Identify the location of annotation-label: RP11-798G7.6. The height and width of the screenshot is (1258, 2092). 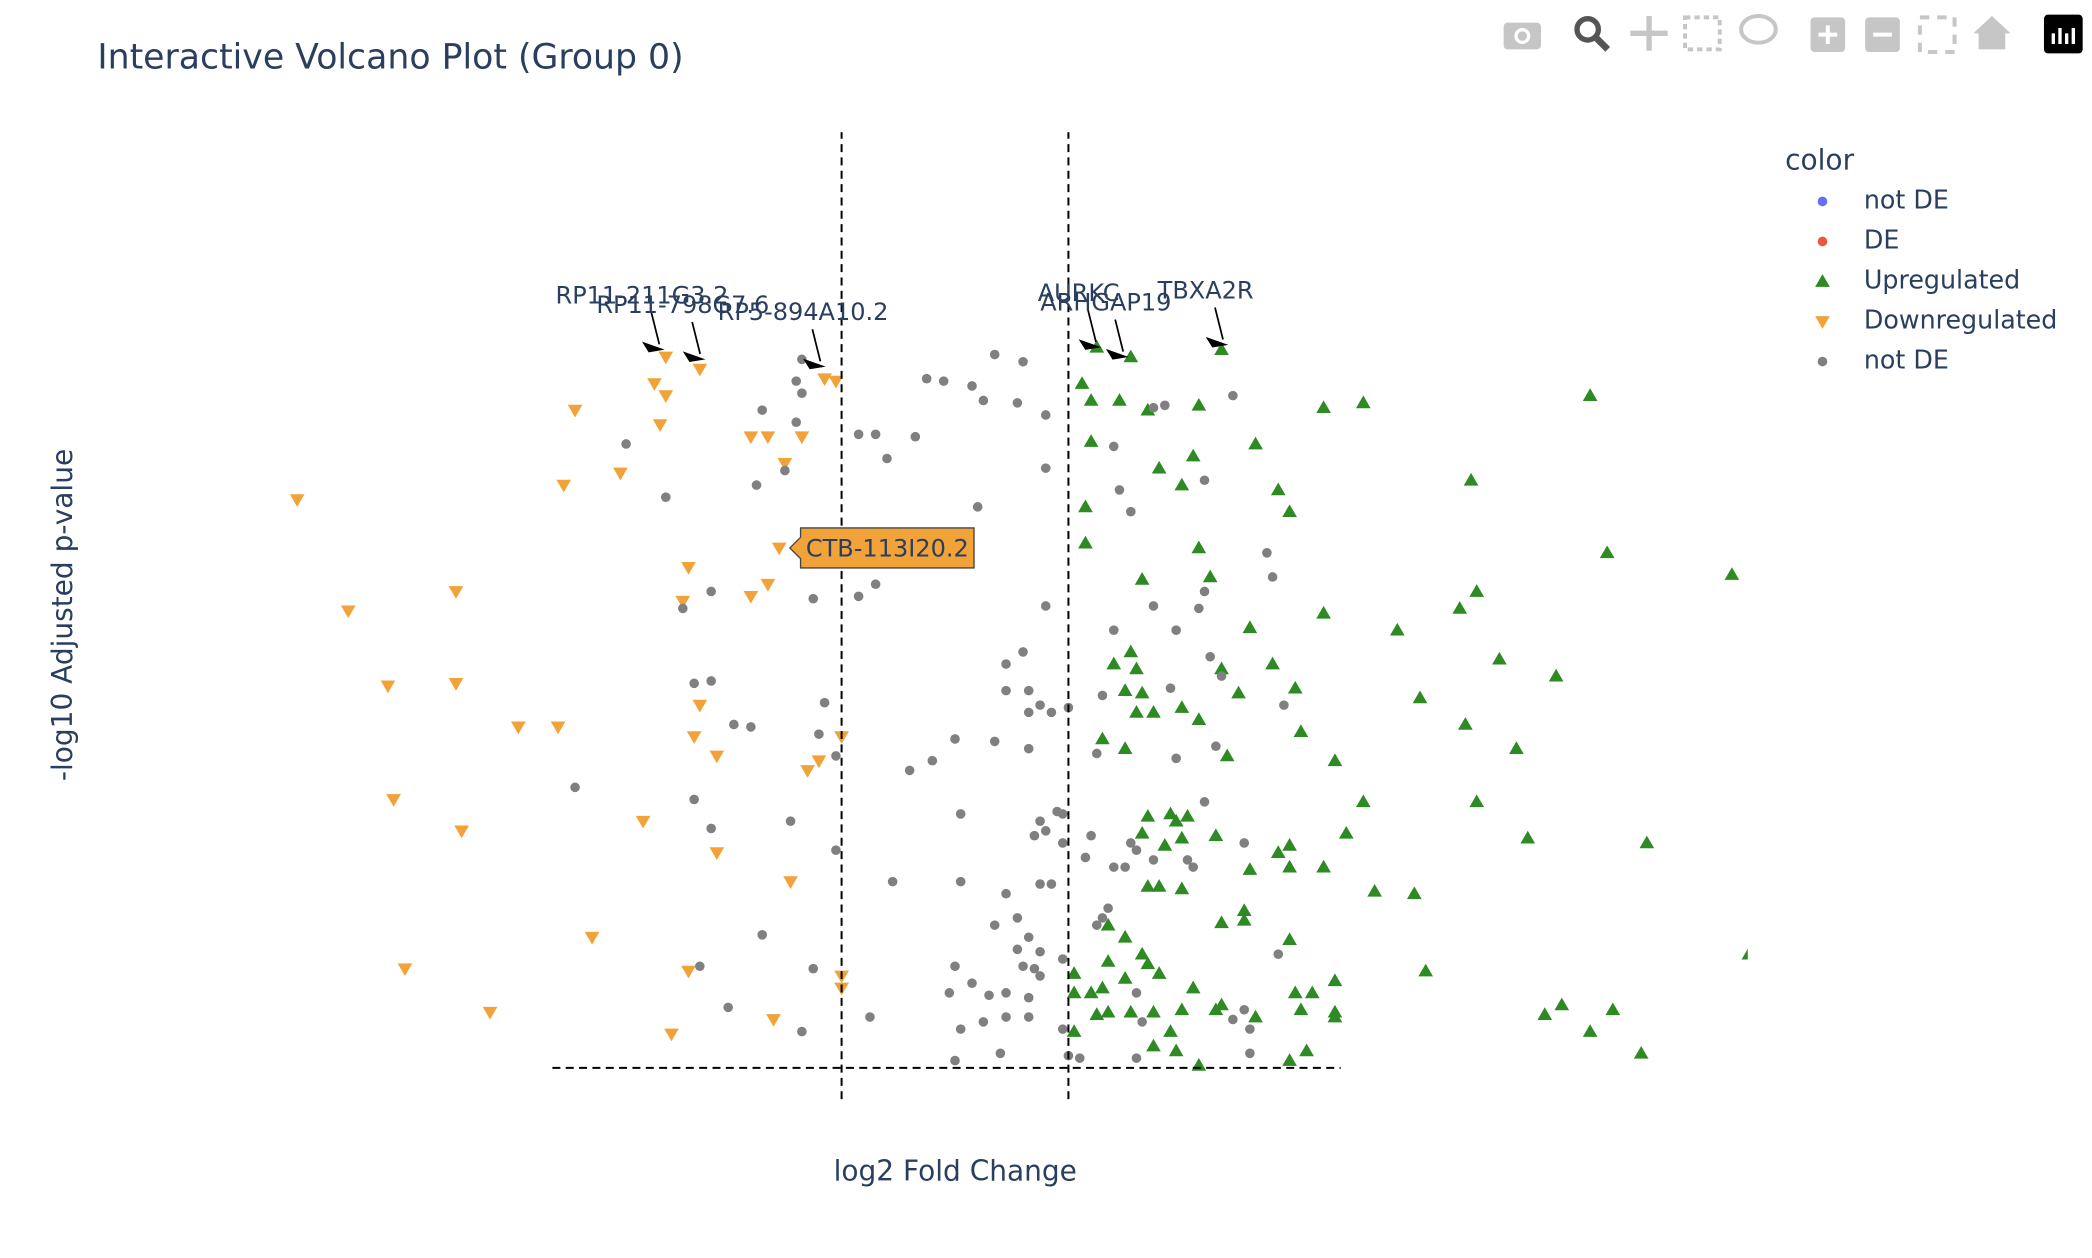
(682, 305).